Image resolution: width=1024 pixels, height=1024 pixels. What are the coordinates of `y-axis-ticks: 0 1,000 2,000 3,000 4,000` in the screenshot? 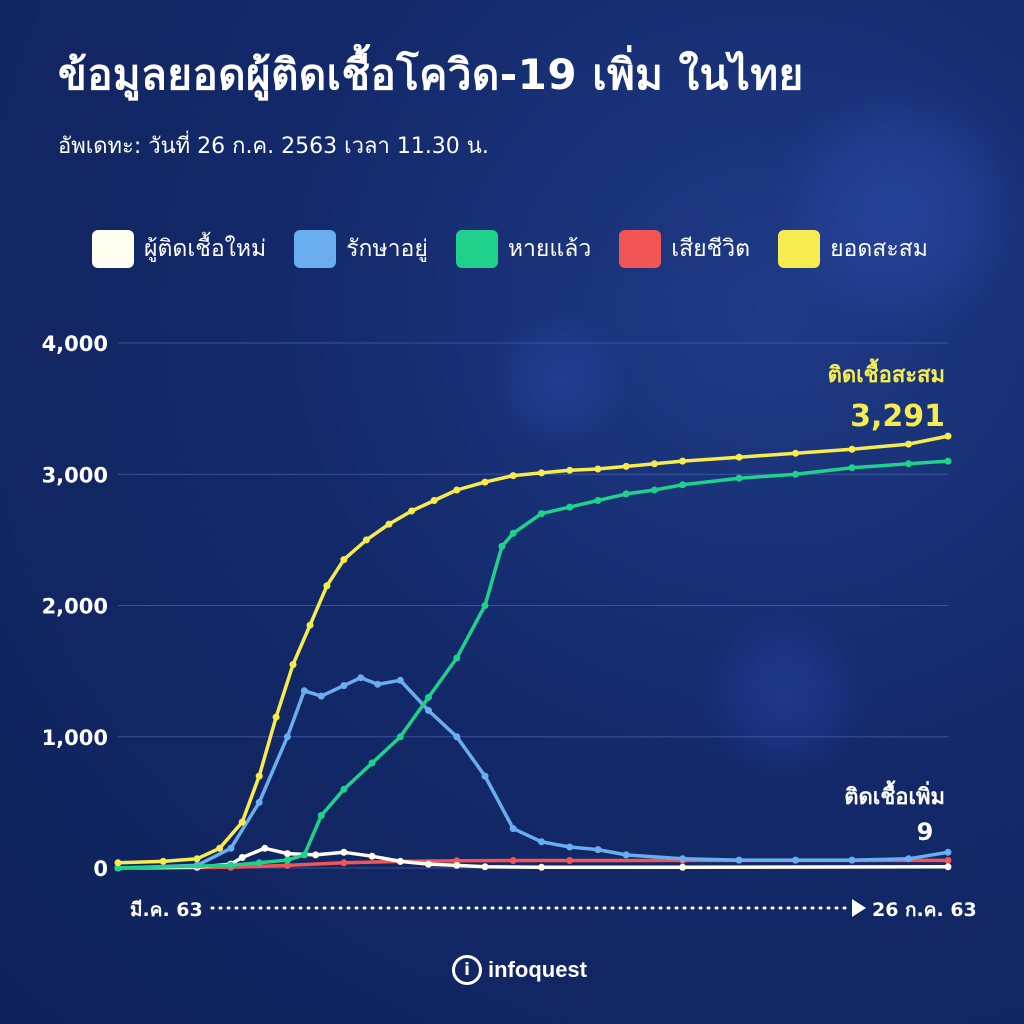 It's located at (75, 606).